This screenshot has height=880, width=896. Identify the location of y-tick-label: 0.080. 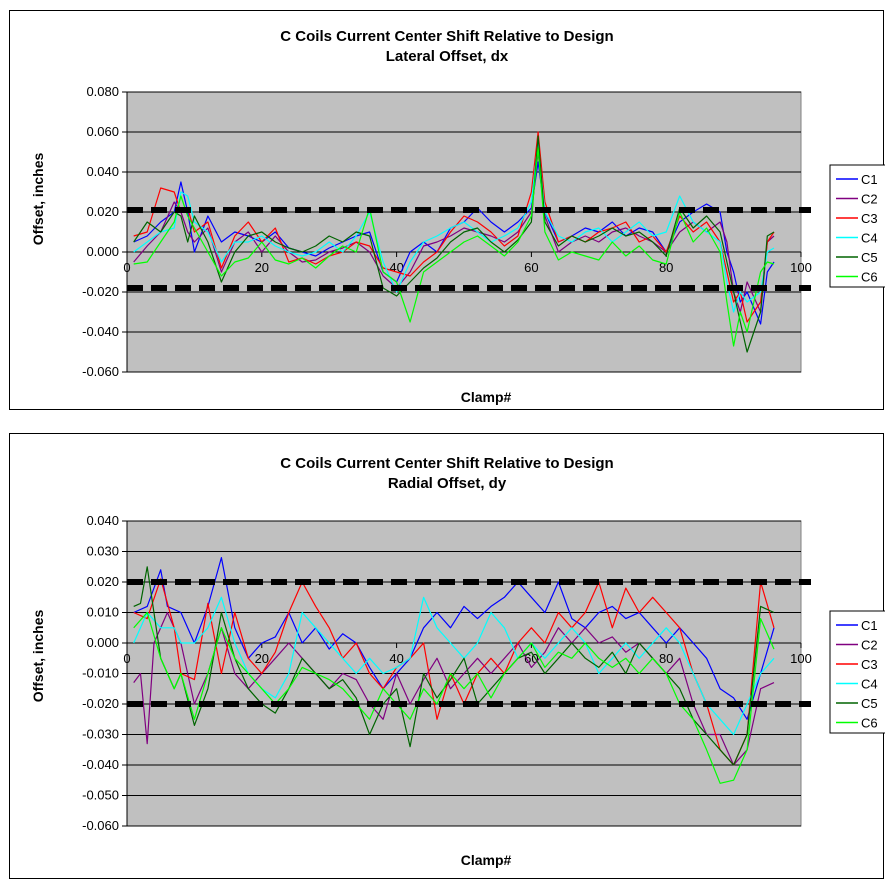
(102, 91).